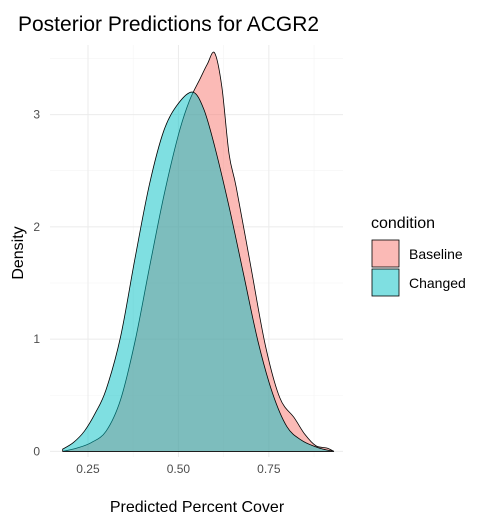 Image resolution: width=487 pixels, height=525 pixels. I want to click on legend: condition Baseline Changed, so click(418, 256).